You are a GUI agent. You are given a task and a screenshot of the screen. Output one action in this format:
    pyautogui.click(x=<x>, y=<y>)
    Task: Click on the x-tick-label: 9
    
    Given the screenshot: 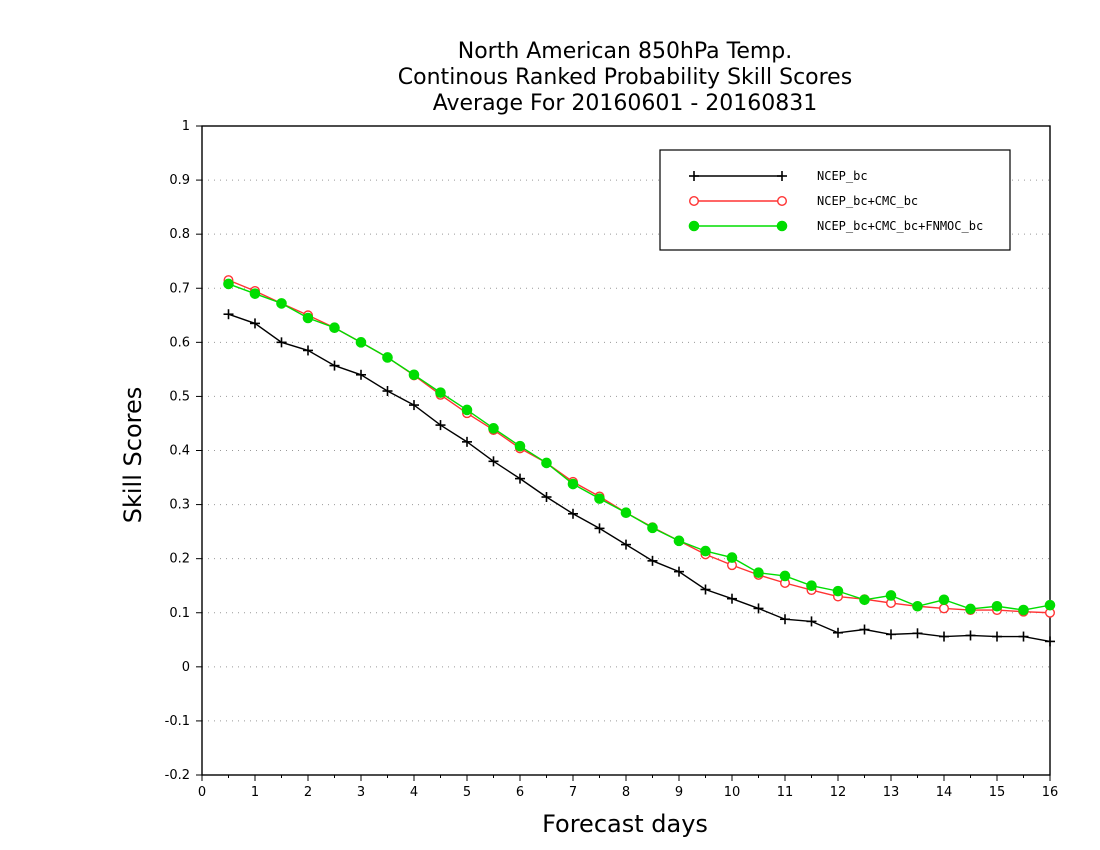 What is the action you would take?
    pyautogui.click(x=679, y=792)
    